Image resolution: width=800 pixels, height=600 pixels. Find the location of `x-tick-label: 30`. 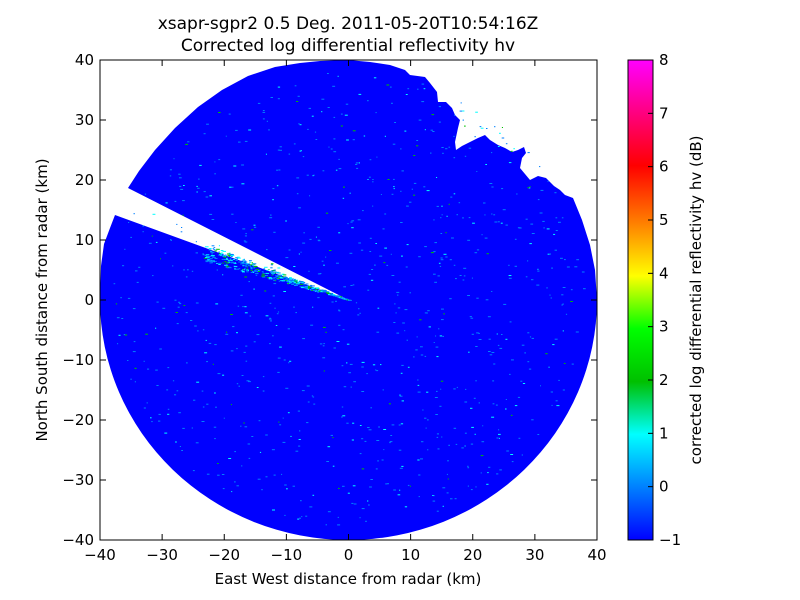

x-tick-label: 30 is located at coordinates (534, 555).